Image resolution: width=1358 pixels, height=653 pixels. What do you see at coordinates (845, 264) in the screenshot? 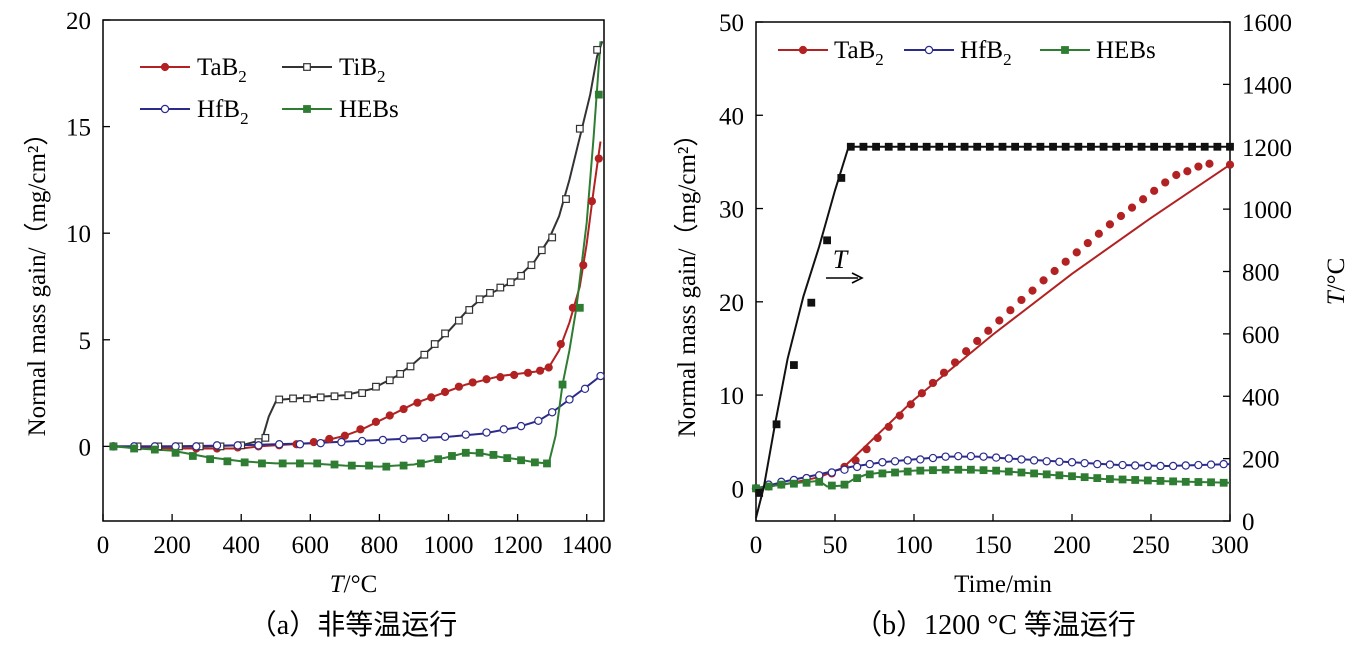
I see `temperature-annotation: T` at bounding box center [845, 264].